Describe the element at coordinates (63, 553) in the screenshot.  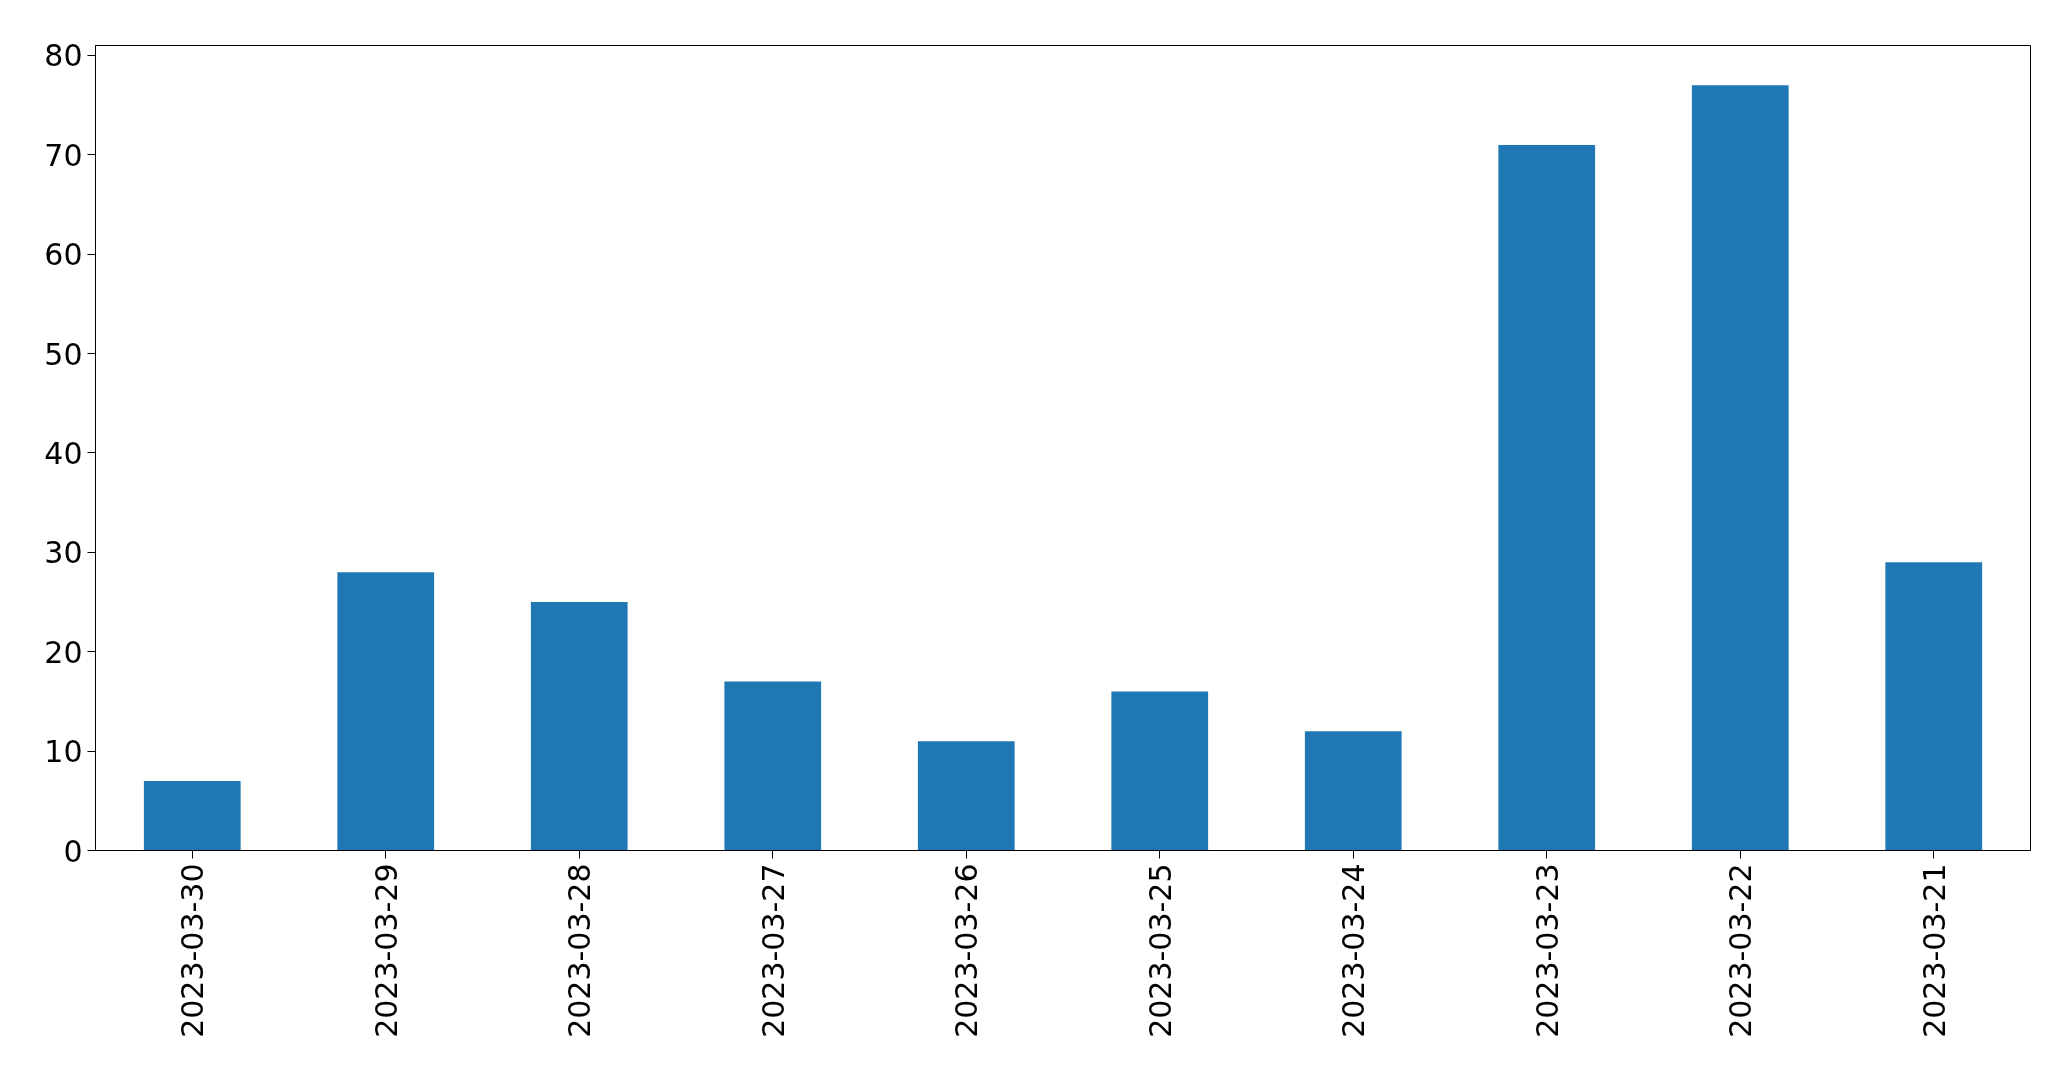
I see `y-tick-label: 30` at that location.